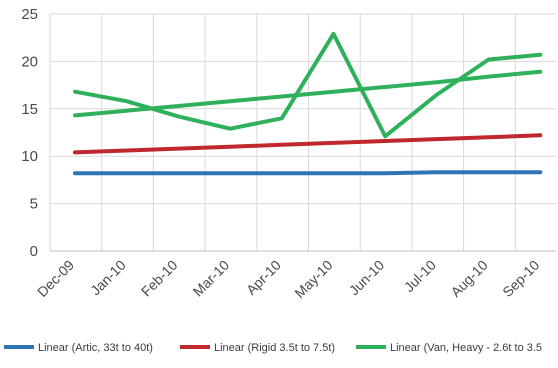  Describe the element at coordinates (263, 277) in the screenshot. I see `x-tick-label: Apr-10` at that location.